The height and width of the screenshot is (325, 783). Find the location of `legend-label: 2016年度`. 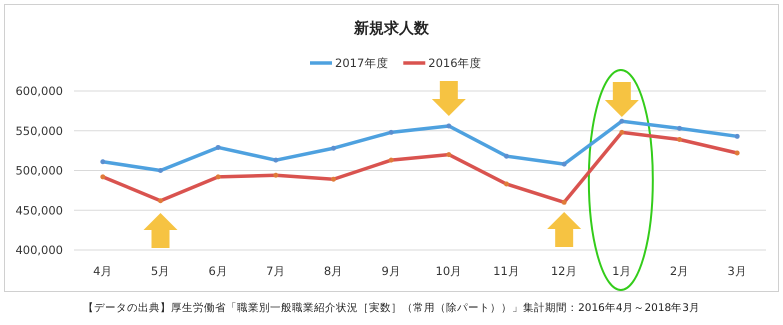

legend-label: 2016年度 is located at coordinates (455, 63).